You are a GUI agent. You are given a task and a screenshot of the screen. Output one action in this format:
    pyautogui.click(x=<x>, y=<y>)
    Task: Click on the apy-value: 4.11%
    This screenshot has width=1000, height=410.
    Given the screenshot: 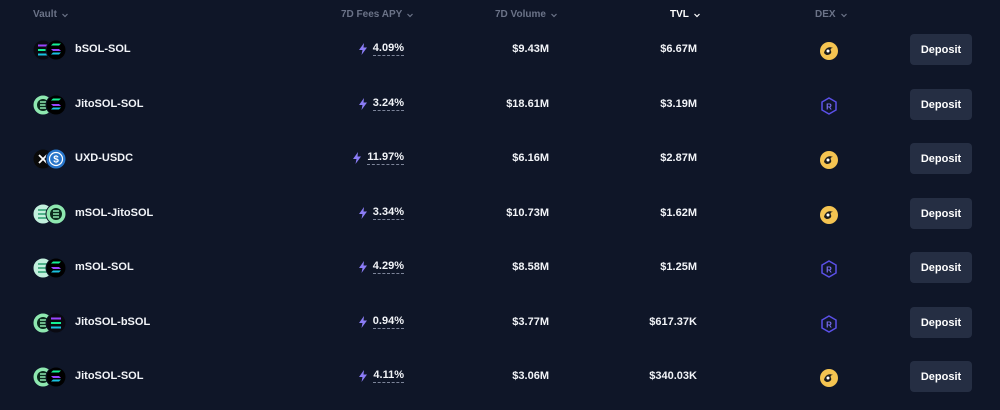 What is the action you would take?
    pyautogui.click(x=388, y=376)
    